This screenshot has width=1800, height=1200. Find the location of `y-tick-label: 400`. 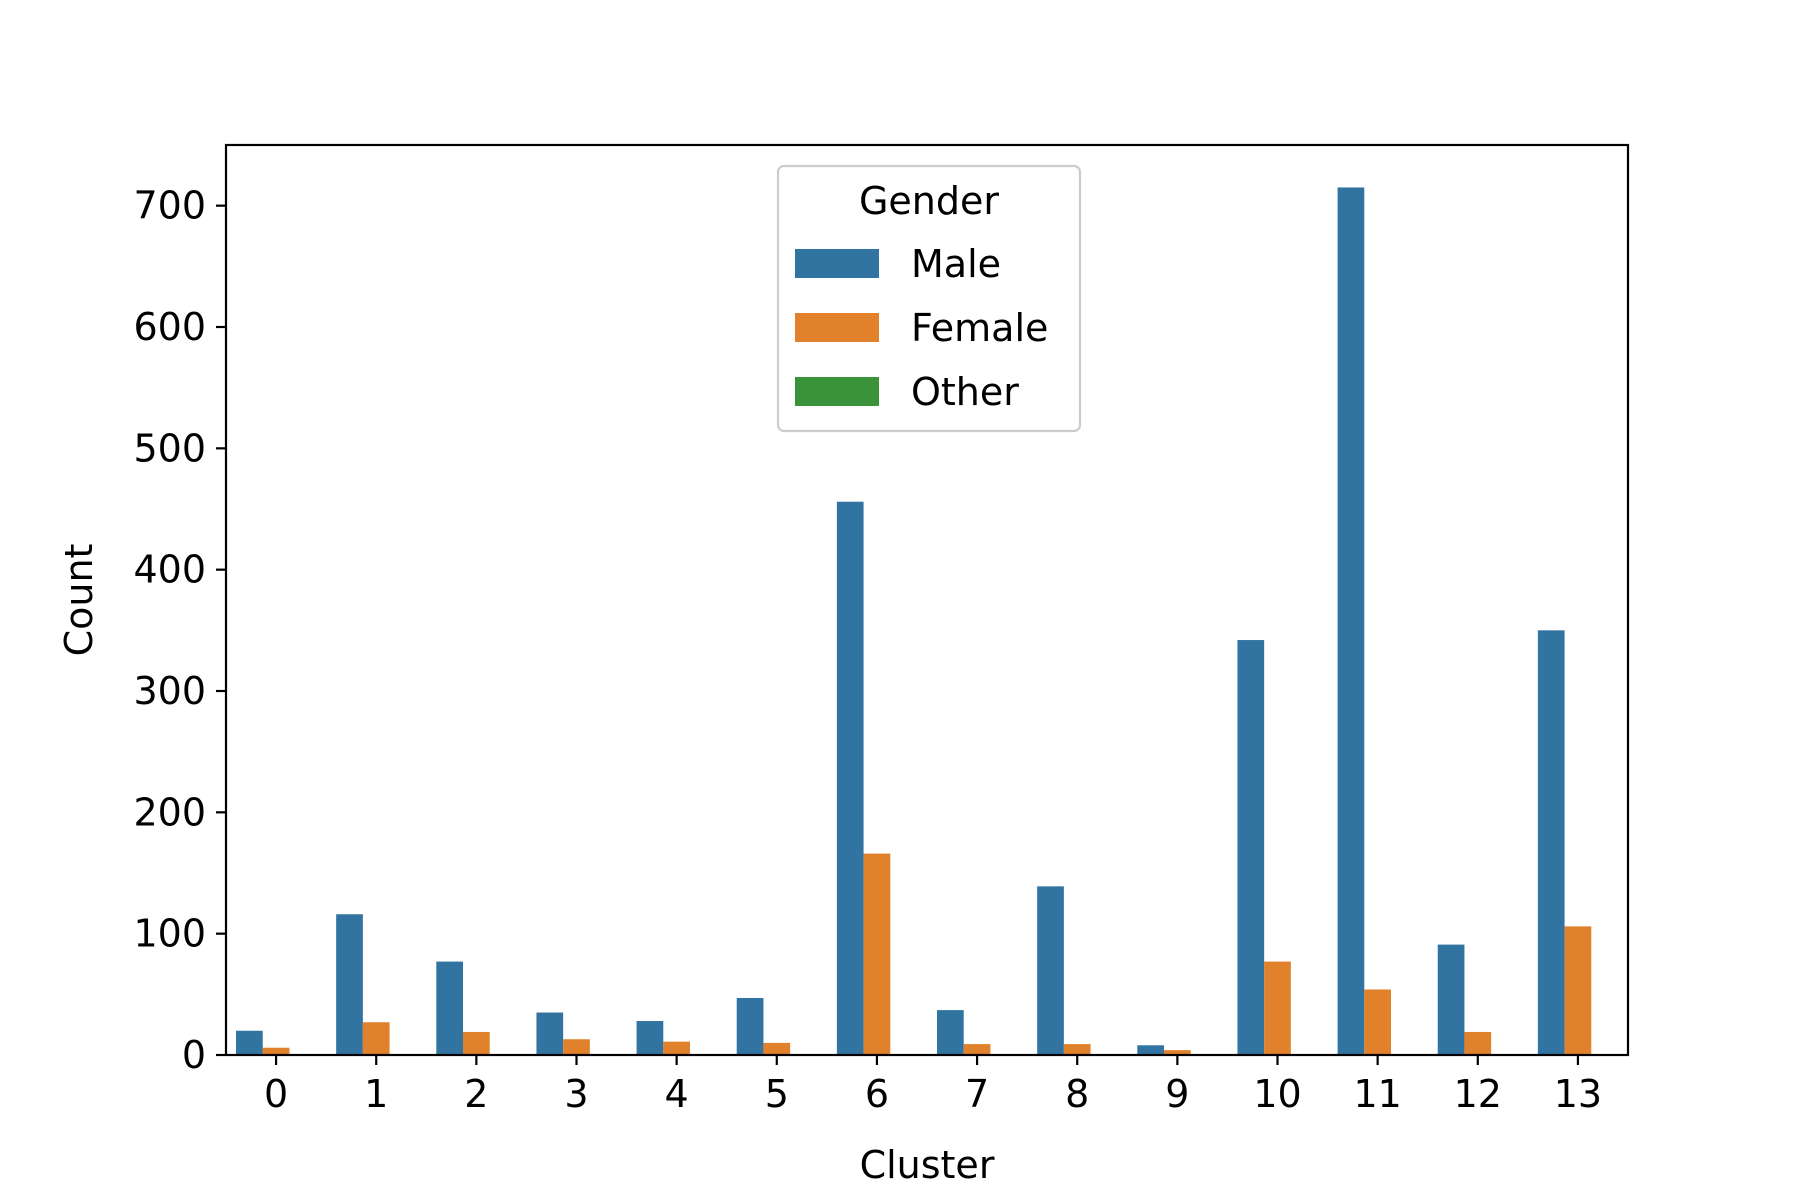

y-tick-label: 400 is located at coordinates (169, 570).